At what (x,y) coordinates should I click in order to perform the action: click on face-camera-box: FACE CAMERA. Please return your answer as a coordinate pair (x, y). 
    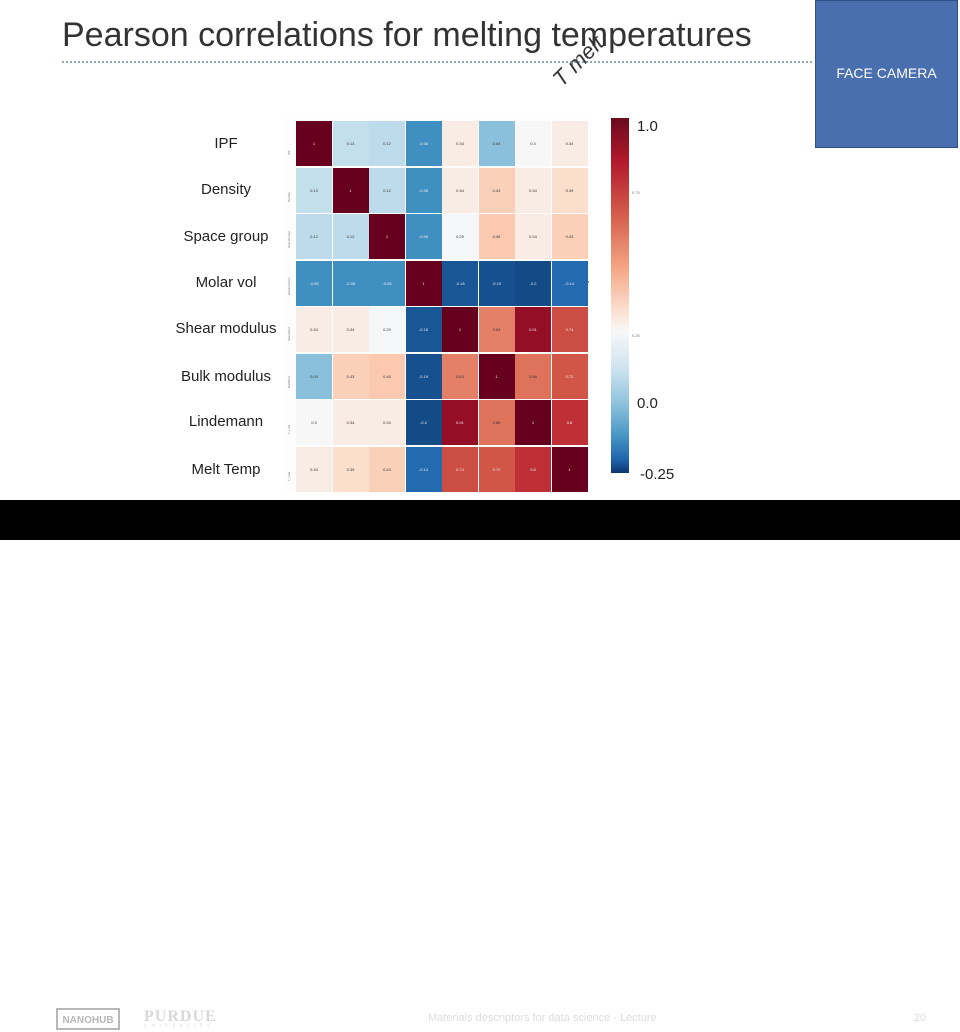
    Looking at the image, I should click on (886, 74).